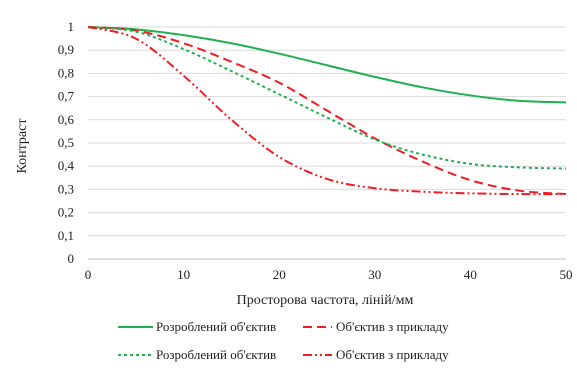 The height and width of the screenshot is (374, 577). Describe the element at coordinates (66, 142) in the screenshot. I see `y-tick-label-5: 0,5` at that location.